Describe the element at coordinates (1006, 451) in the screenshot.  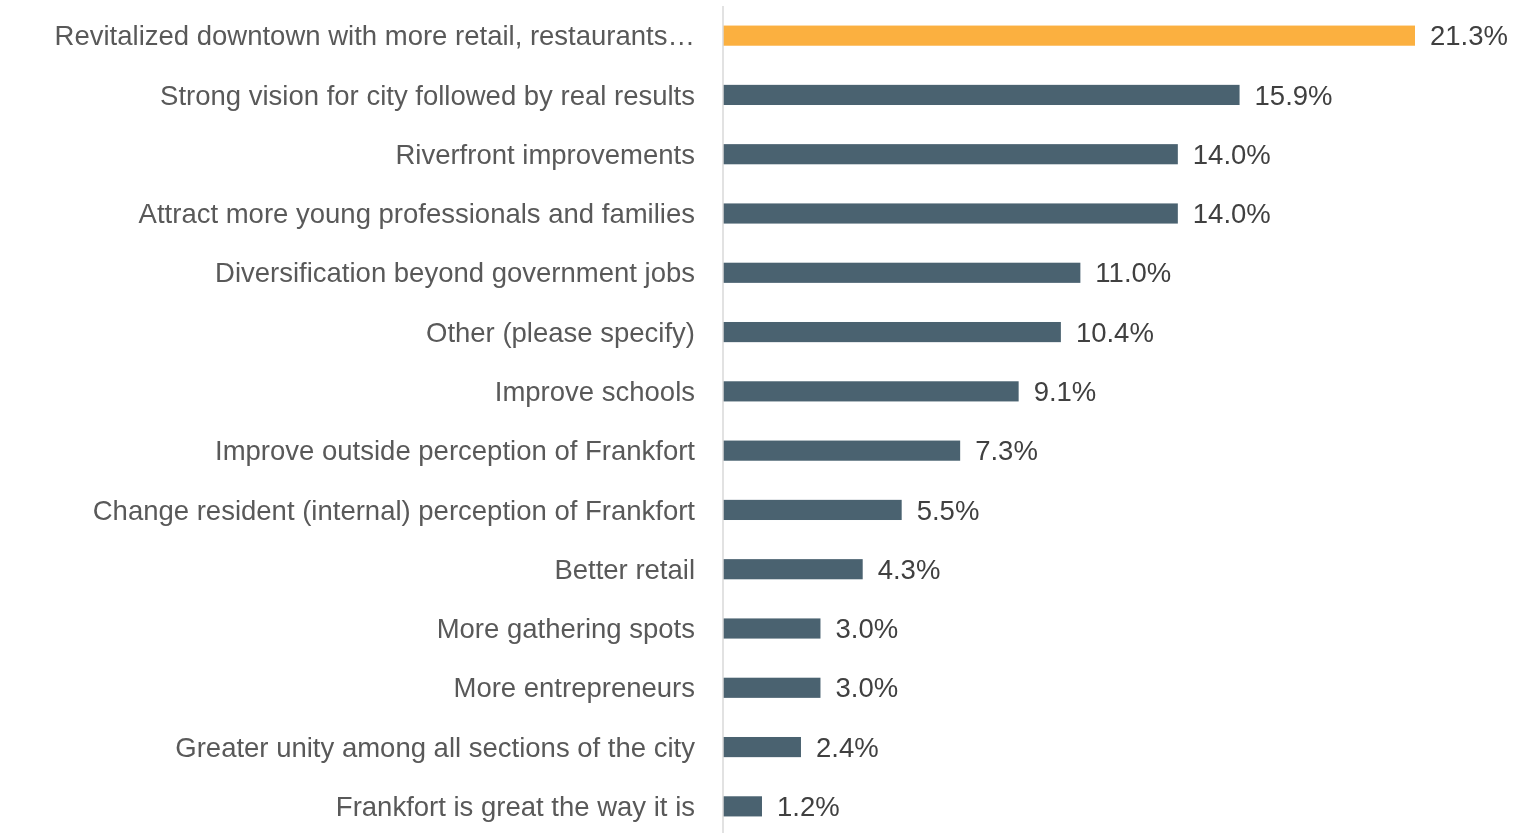
I see `data-label: 7.3%` at that location.